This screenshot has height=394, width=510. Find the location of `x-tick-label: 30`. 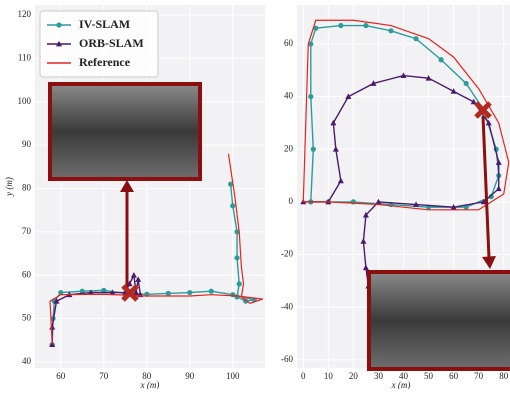

x-tick-label: 30 is located at coordinates (379, 376).